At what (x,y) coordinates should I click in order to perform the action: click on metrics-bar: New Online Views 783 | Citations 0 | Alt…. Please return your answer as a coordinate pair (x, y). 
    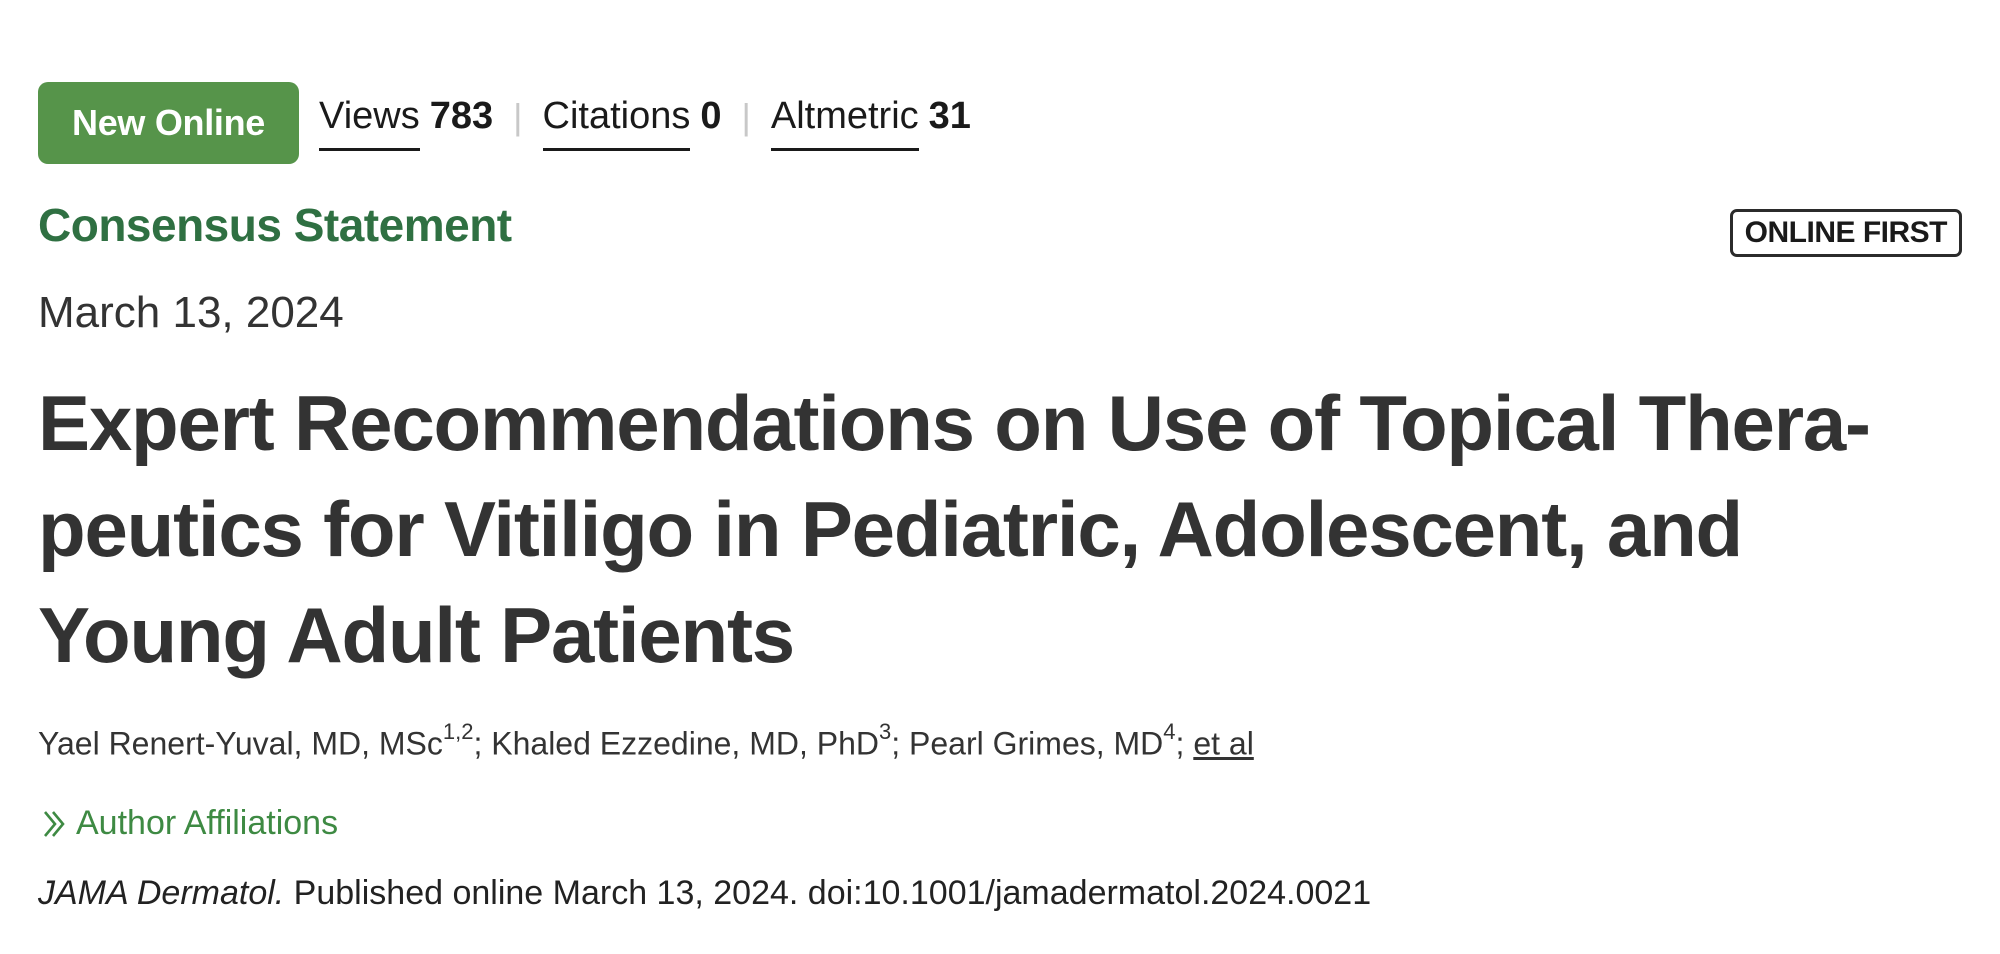
    Looking at the image, I should click on (504, 123).